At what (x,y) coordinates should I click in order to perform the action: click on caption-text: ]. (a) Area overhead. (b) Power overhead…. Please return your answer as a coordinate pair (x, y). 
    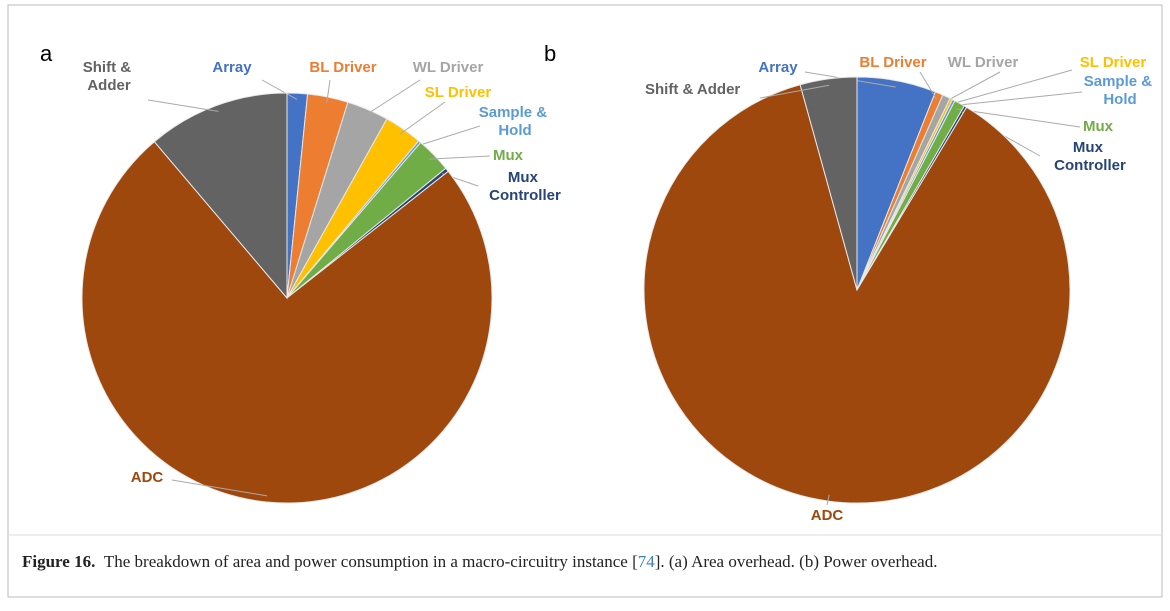
    Looking at the image, I should click on (796, 561).